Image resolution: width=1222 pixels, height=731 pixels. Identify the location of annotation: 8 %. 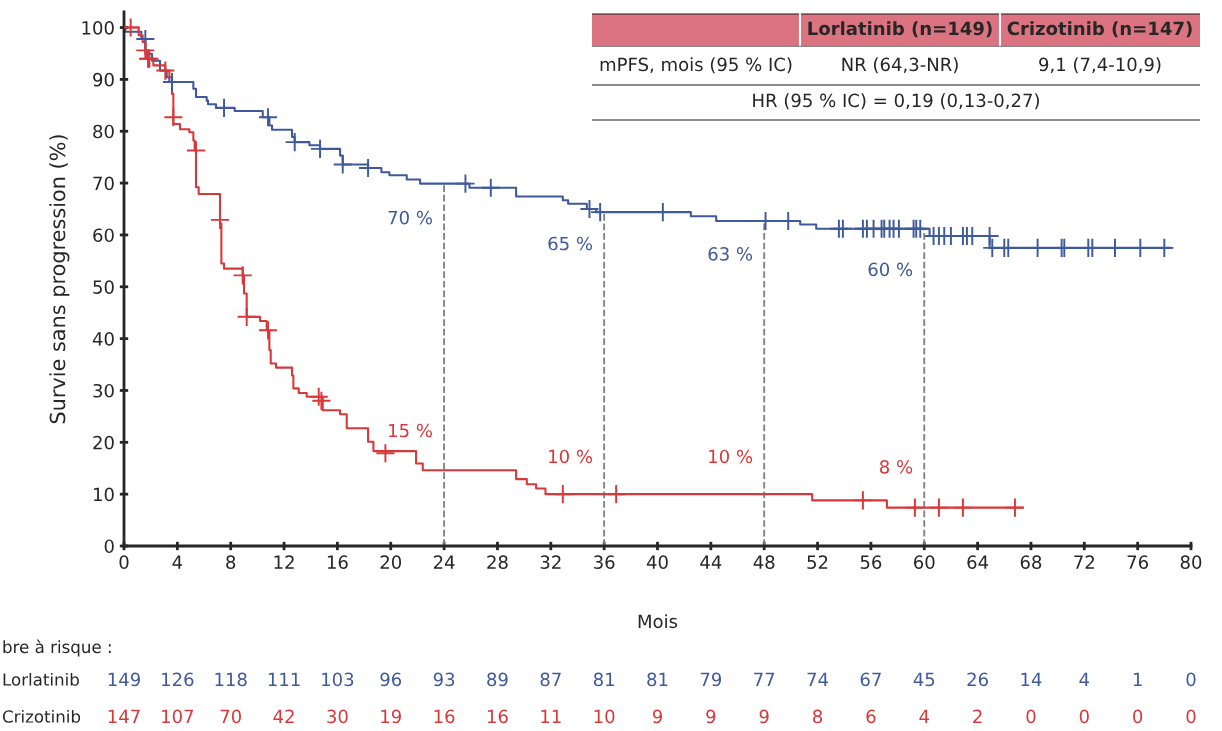
(896, 466).